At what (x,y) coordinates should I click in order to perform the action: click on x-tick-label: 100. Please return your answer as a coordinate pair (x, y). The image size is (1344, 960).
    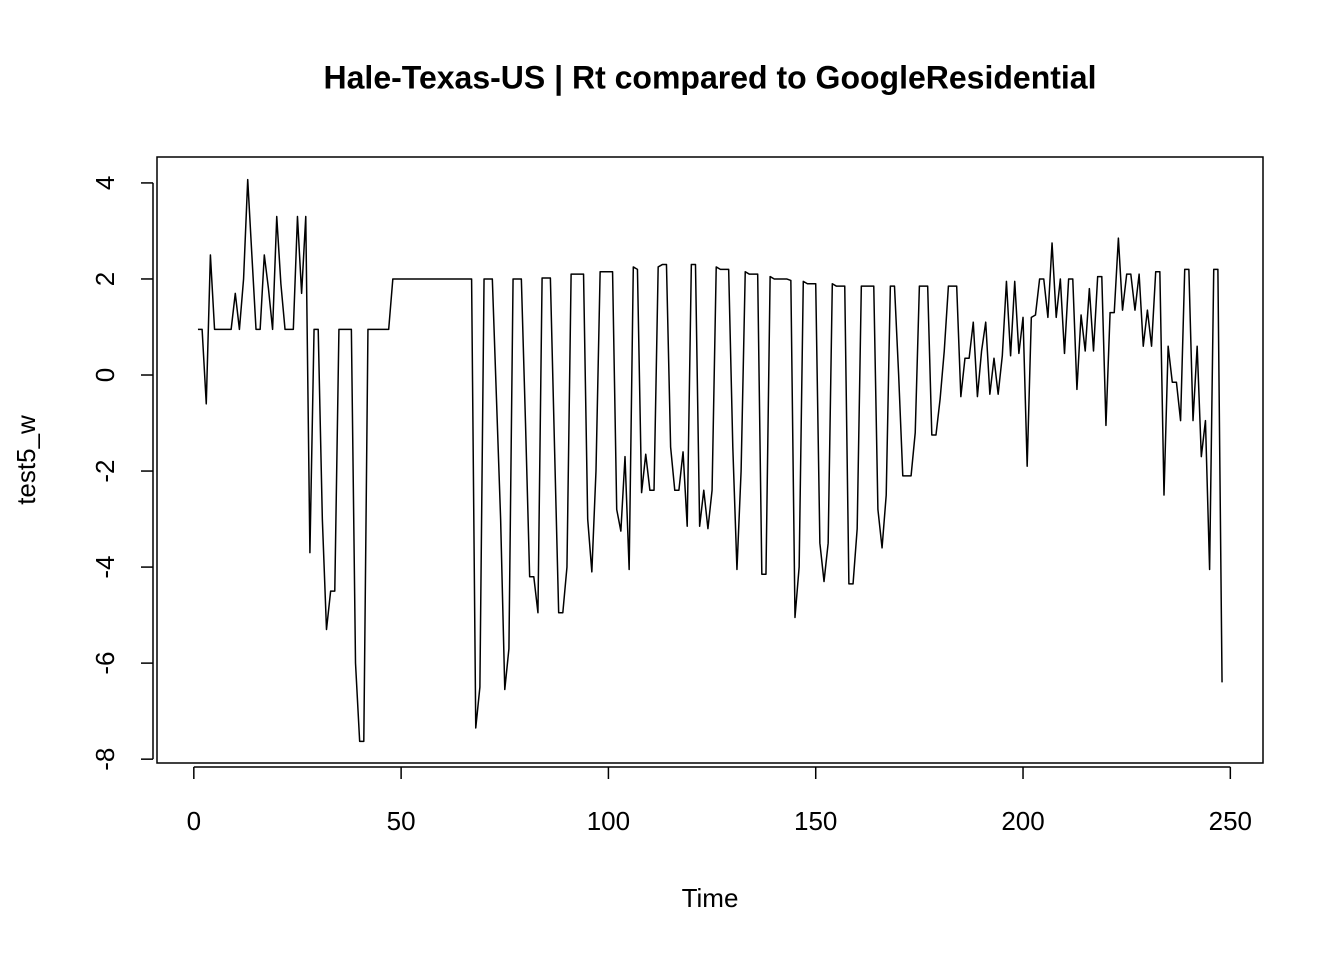
    Looking at the image, I should click on (608, 821).